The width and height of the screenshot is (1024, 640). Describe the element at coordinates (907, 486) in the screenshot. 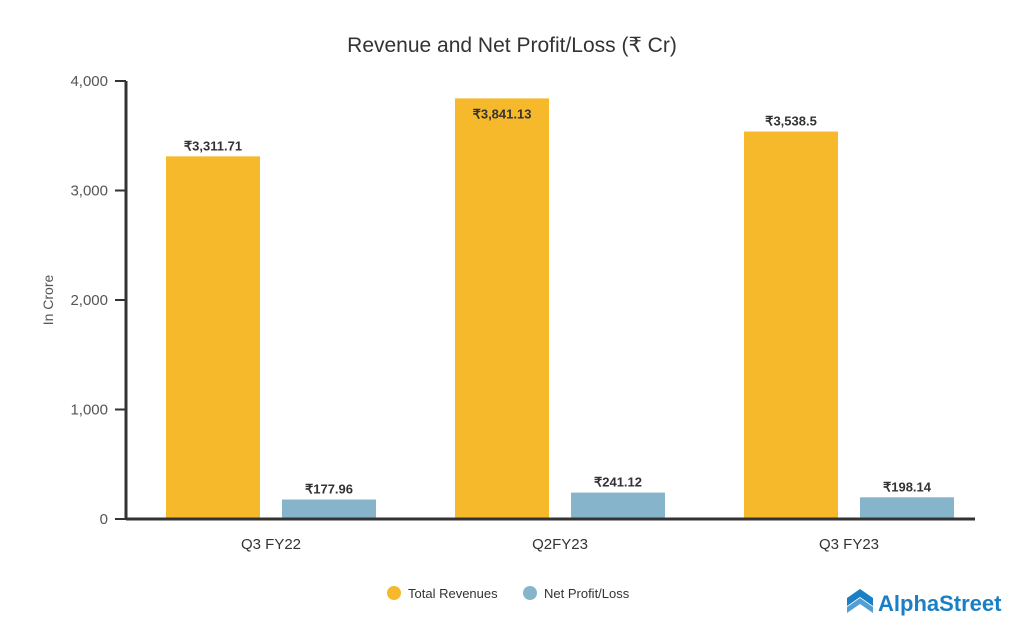

I see `data-label: ₹198.14` at that location.